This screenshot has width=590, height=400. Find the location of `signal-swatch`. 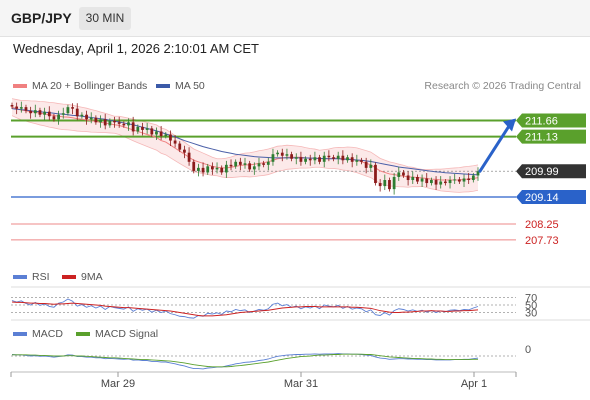

signal-swatch is located at coordinates (83, 334).